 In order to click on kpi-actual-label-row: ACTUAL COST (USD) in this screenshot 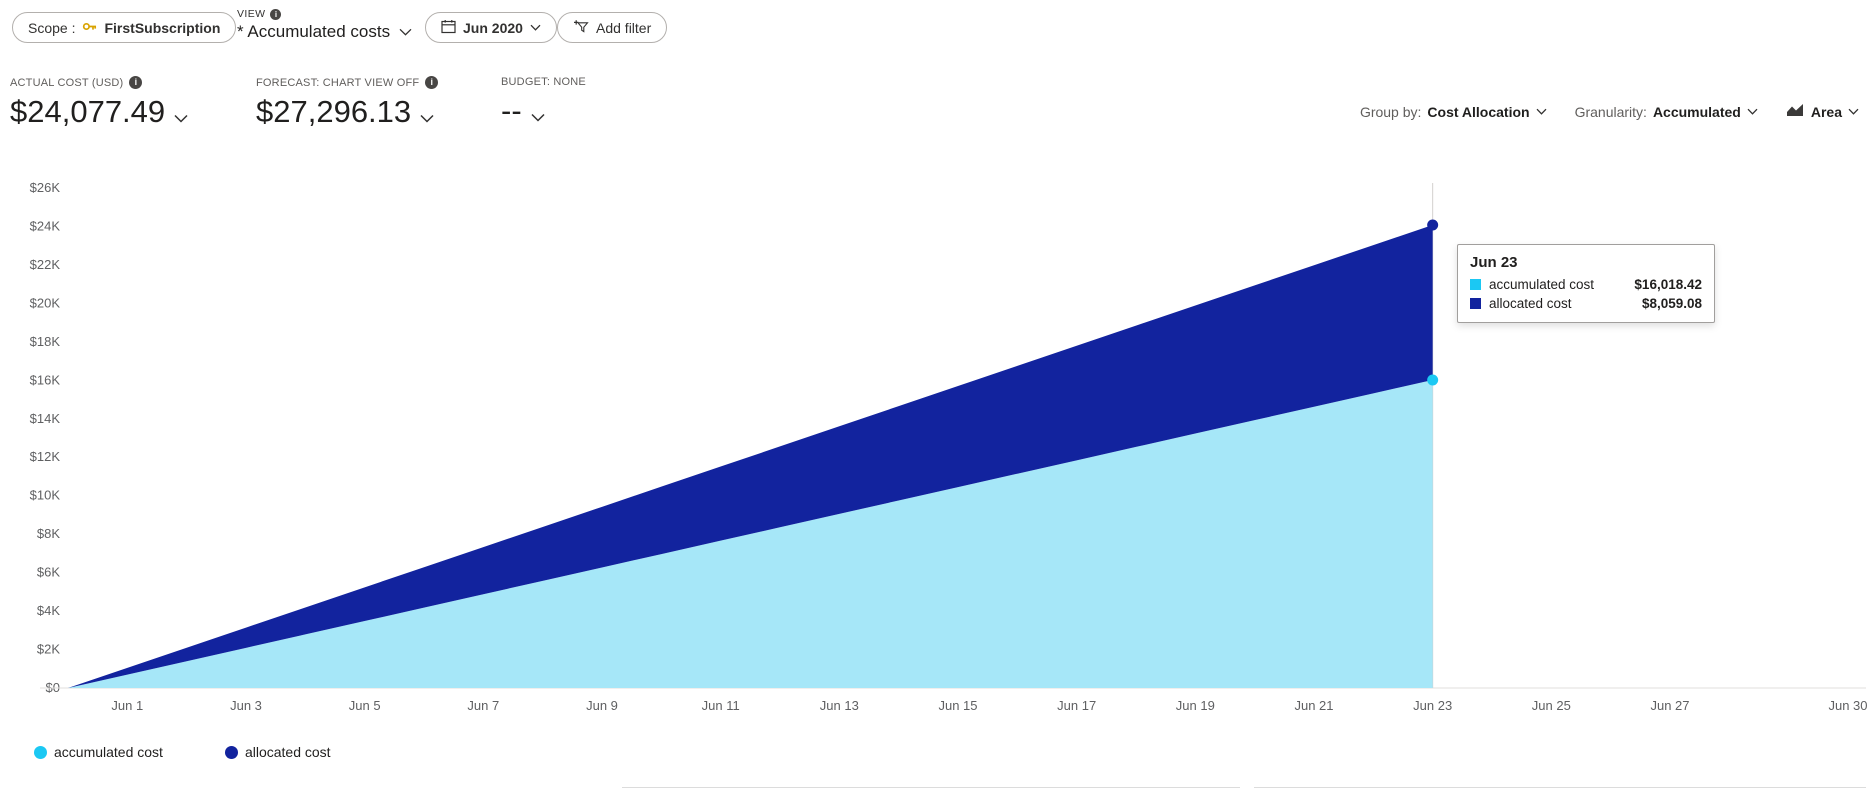, I will do `click(99, 82)`.